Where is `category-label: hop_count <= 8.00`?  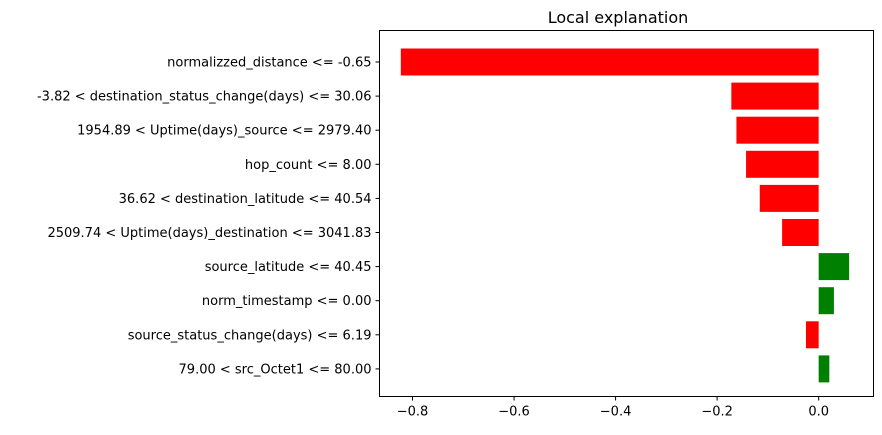 category-label: hop_count <= 8.00 is located at coordinates (308, 165).